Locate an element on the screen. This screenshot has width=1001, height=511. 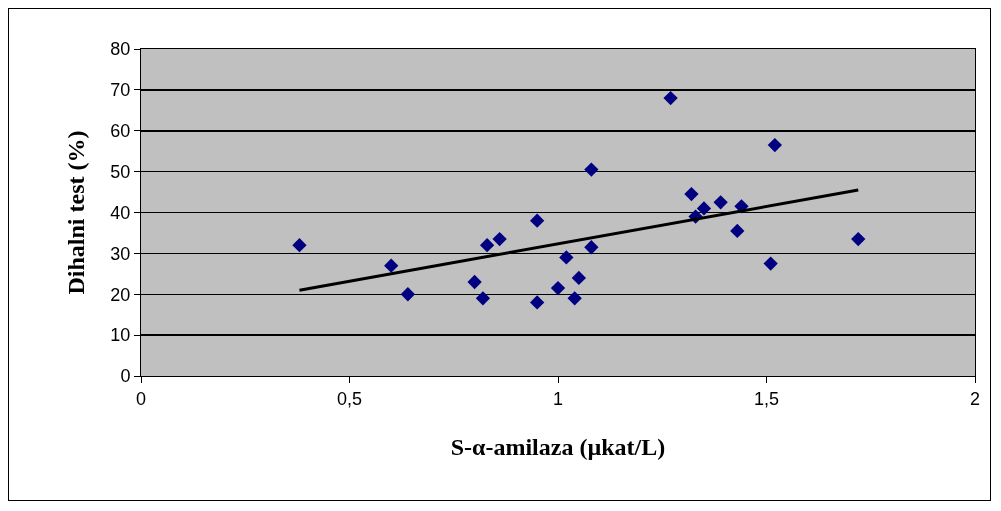
x-tick-label: 1,5 is located at coordinates (766, 398).